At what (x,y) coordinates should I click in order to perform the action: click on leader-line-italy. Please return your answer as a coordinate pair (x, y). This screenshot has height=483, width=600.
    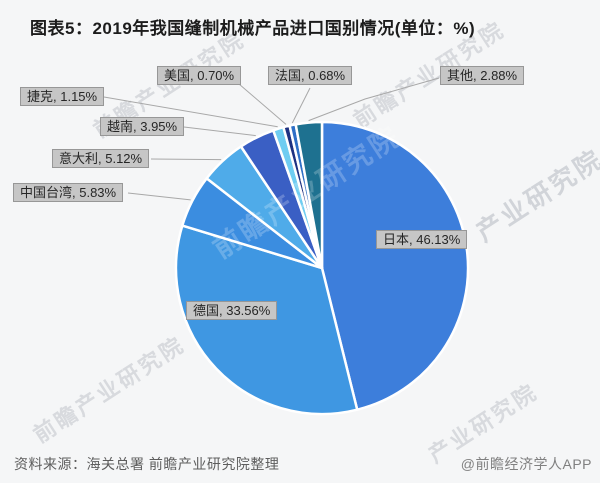
    Looking at the image, I should click on (186, 159).